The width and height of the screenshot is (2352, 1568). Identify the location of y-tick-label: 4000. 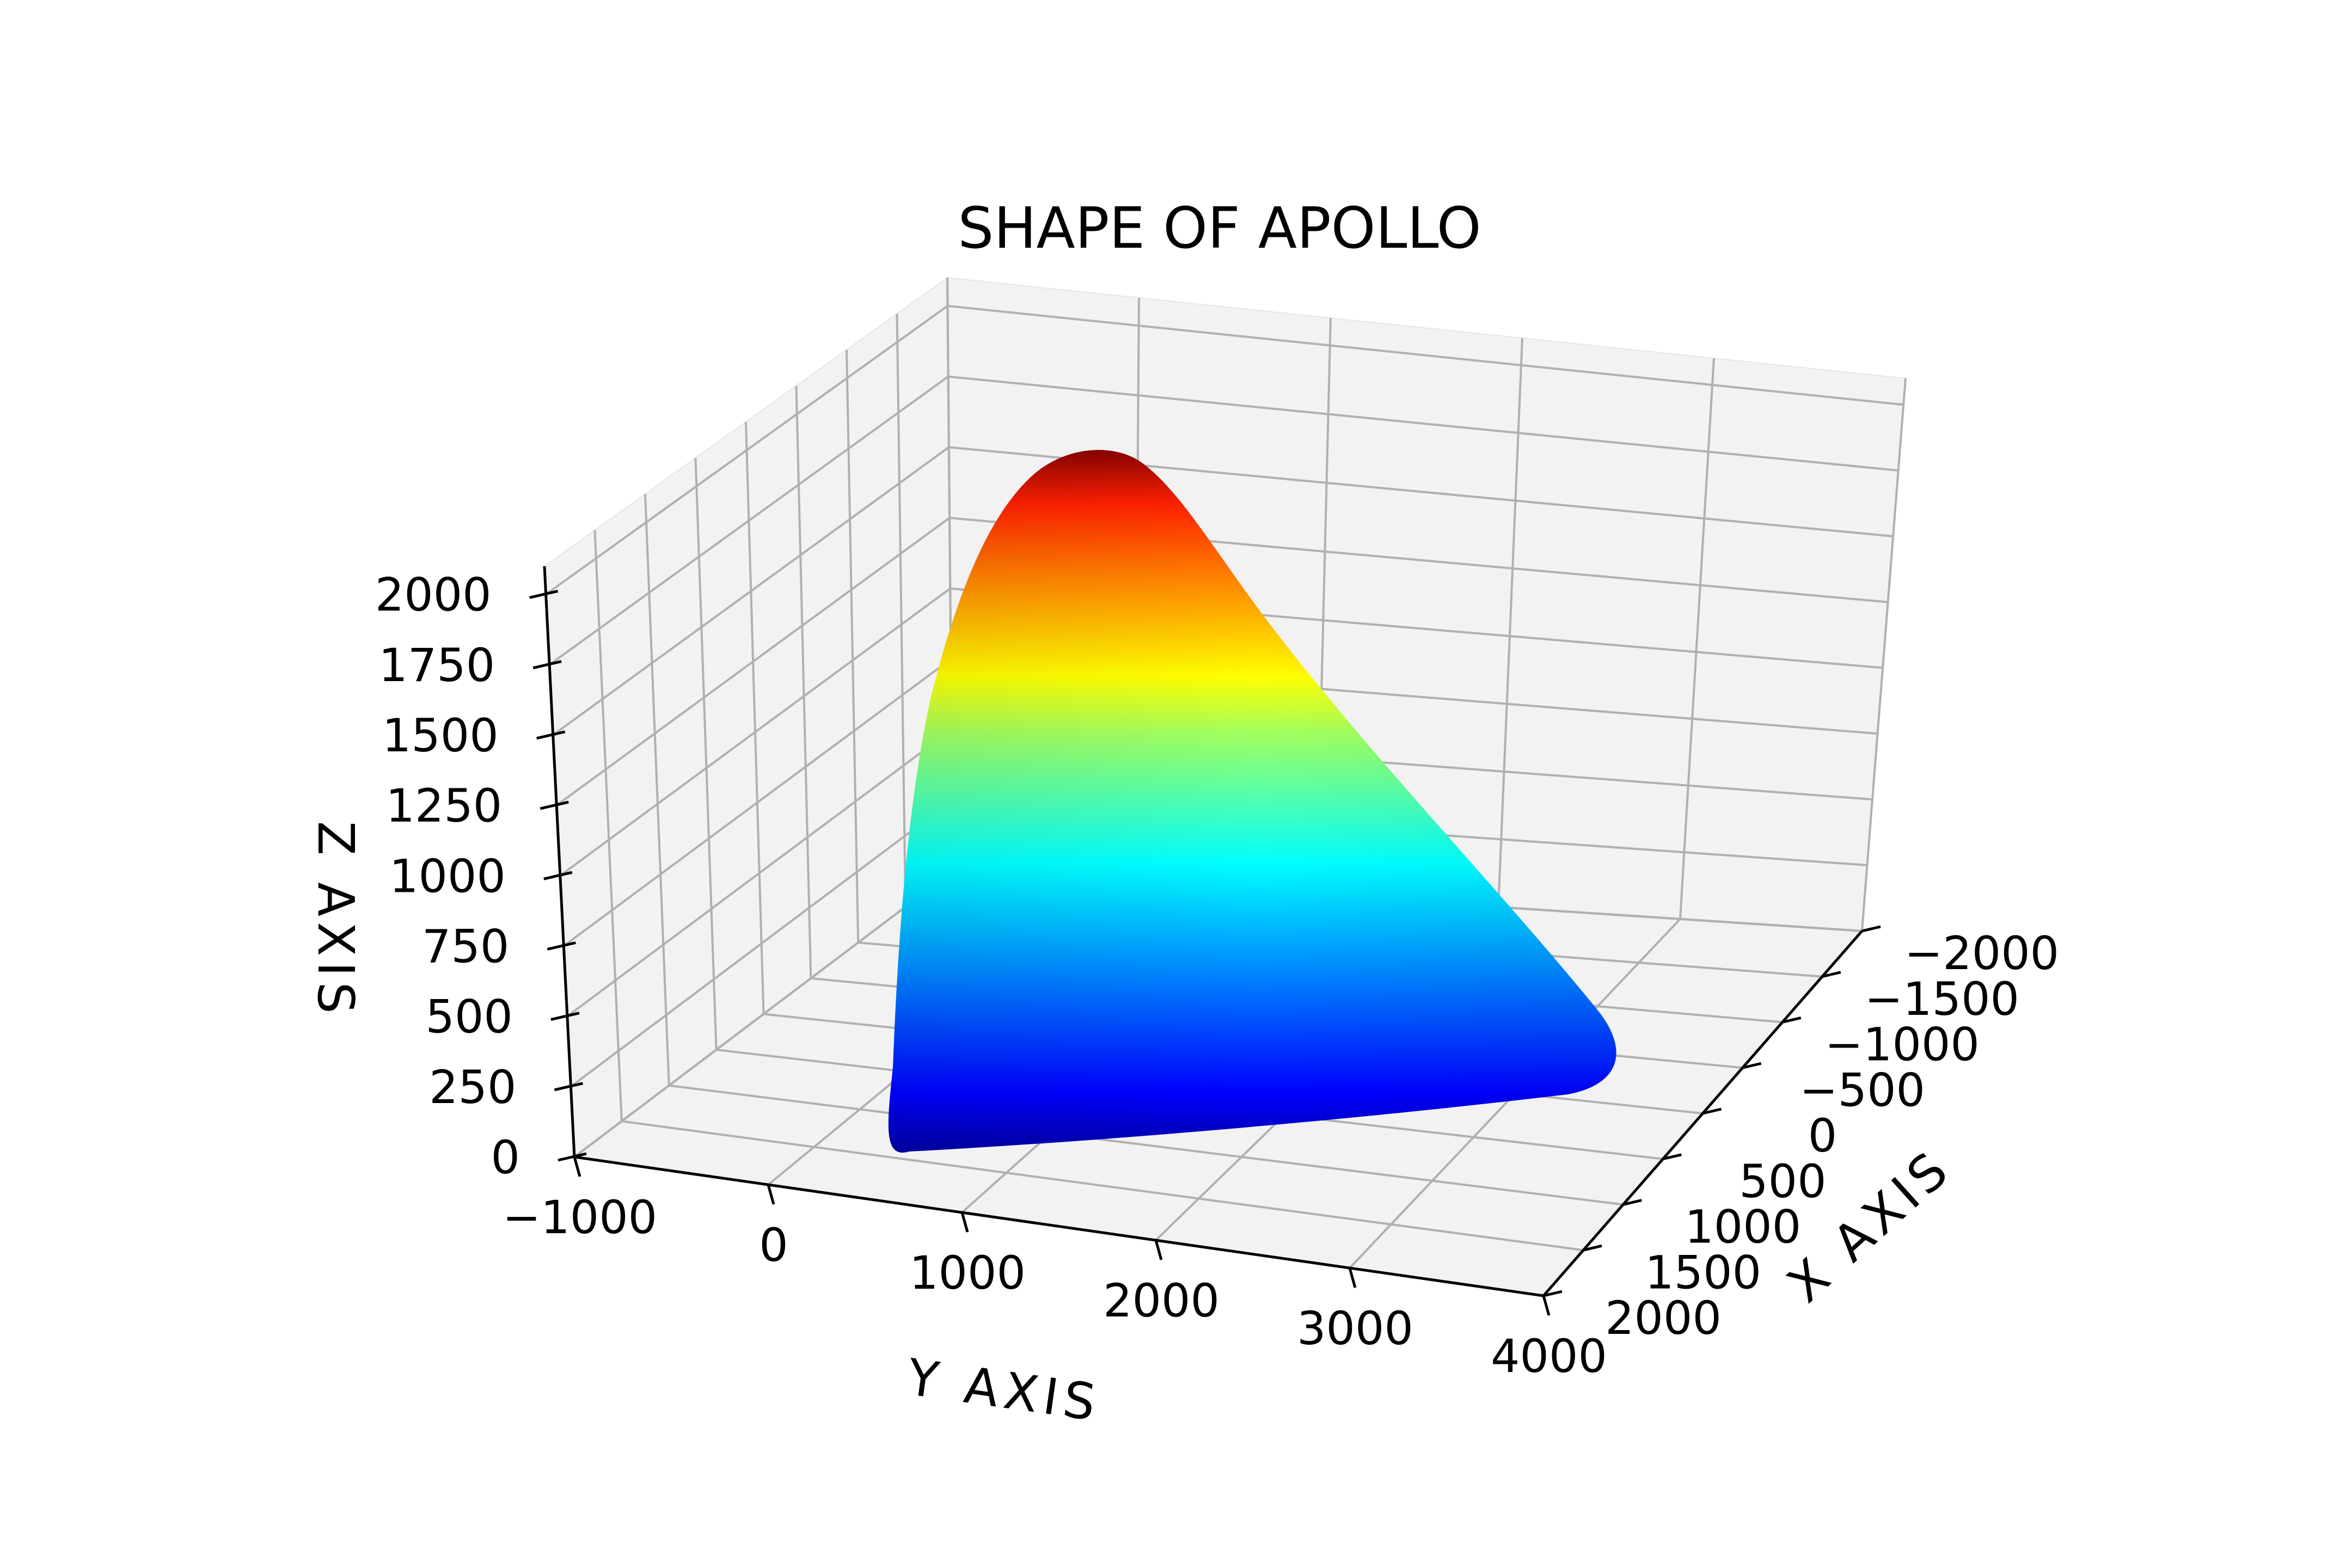
(1549, 1356).